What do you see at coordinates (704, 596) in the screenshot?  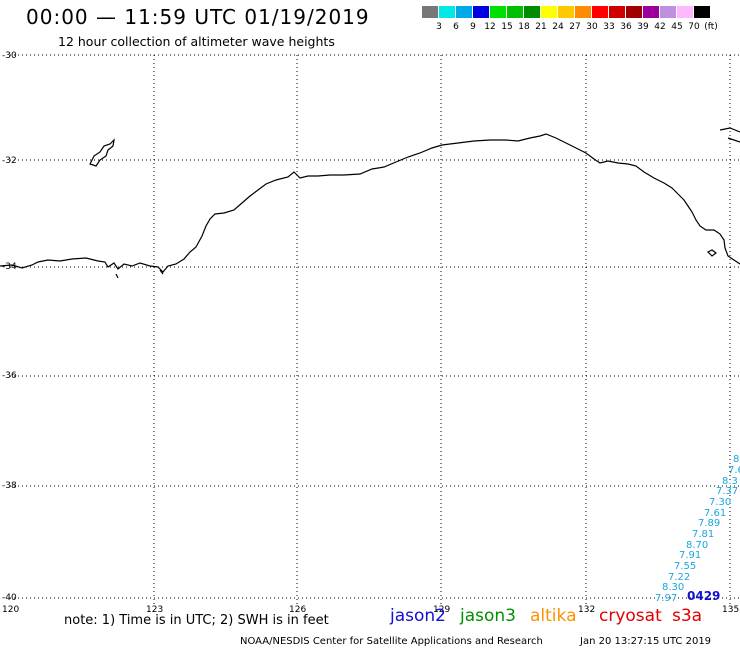 I see `satellite-pass-time: 0429` at bounding box center [704, 596].